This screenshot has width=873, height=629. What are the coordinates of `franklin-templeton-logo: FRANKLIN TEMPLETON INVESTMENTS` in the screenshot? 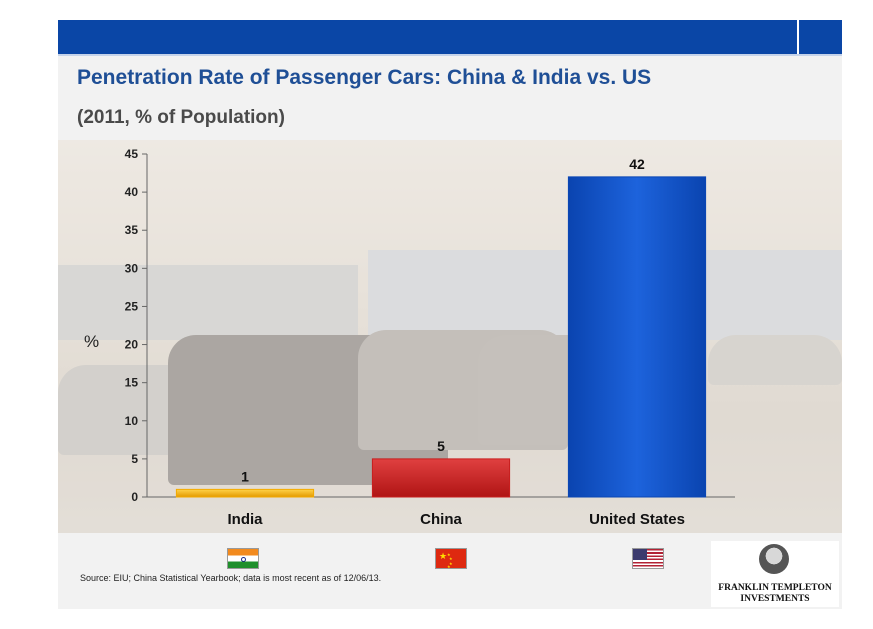 It's located at (775, 574).